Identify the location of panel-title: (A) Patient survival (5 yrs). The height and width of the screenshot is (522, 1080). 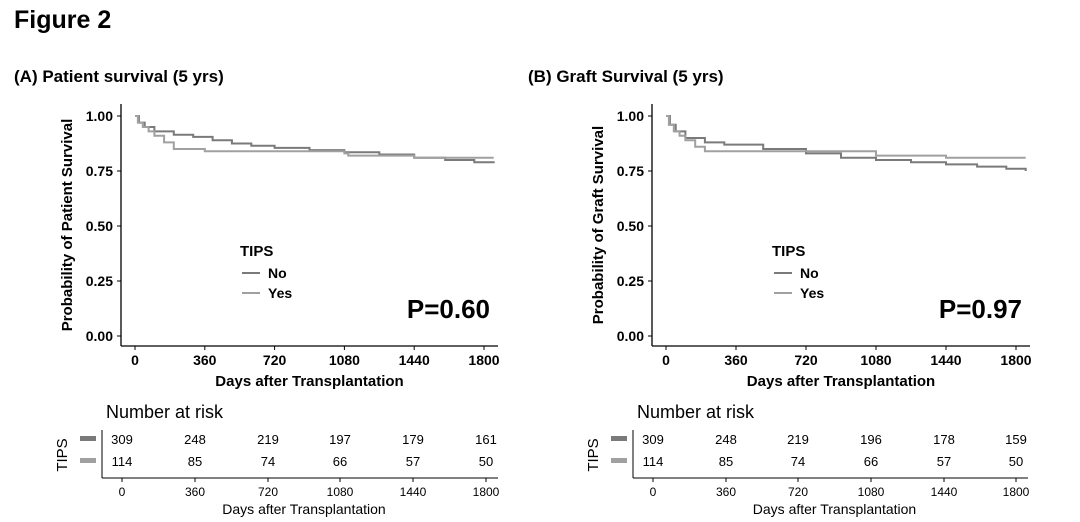
(119, 76).